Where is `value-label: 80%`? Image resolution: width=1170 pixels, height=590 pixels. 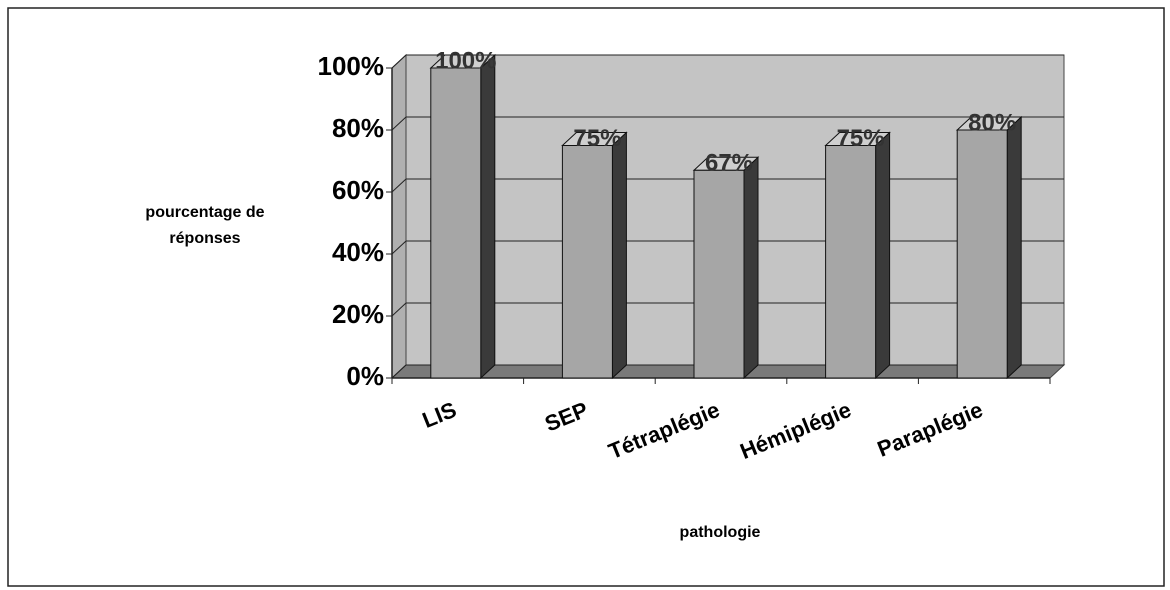
value-label: 80% is located at coordinates (992, 122).